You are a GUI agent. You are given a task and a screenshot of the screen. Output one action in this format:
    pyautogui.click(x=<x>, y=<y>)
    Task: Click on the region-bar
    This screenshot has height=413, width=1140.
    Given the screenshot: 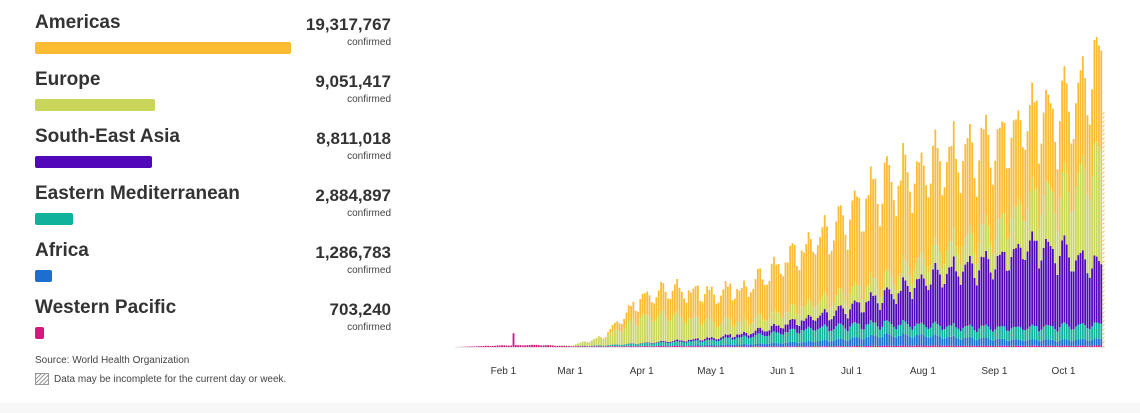 What is the action you would take?
    pyautogui.click(x=95, y=105)
    